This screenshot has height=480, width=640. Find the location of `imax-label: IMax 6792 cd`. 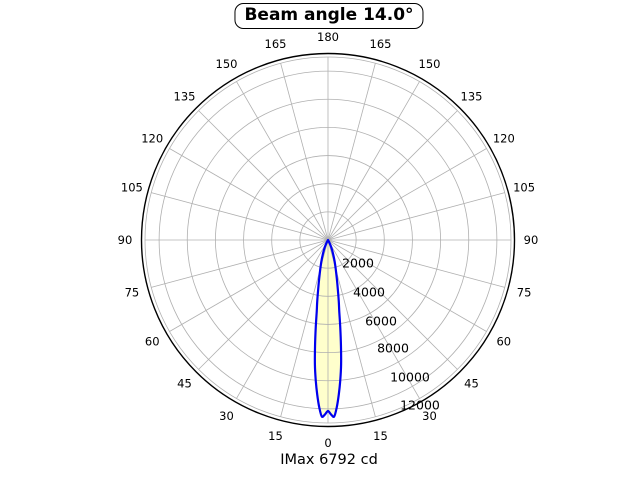

imax-label: IMax 6792 cd is located at coordinates (329, 460).